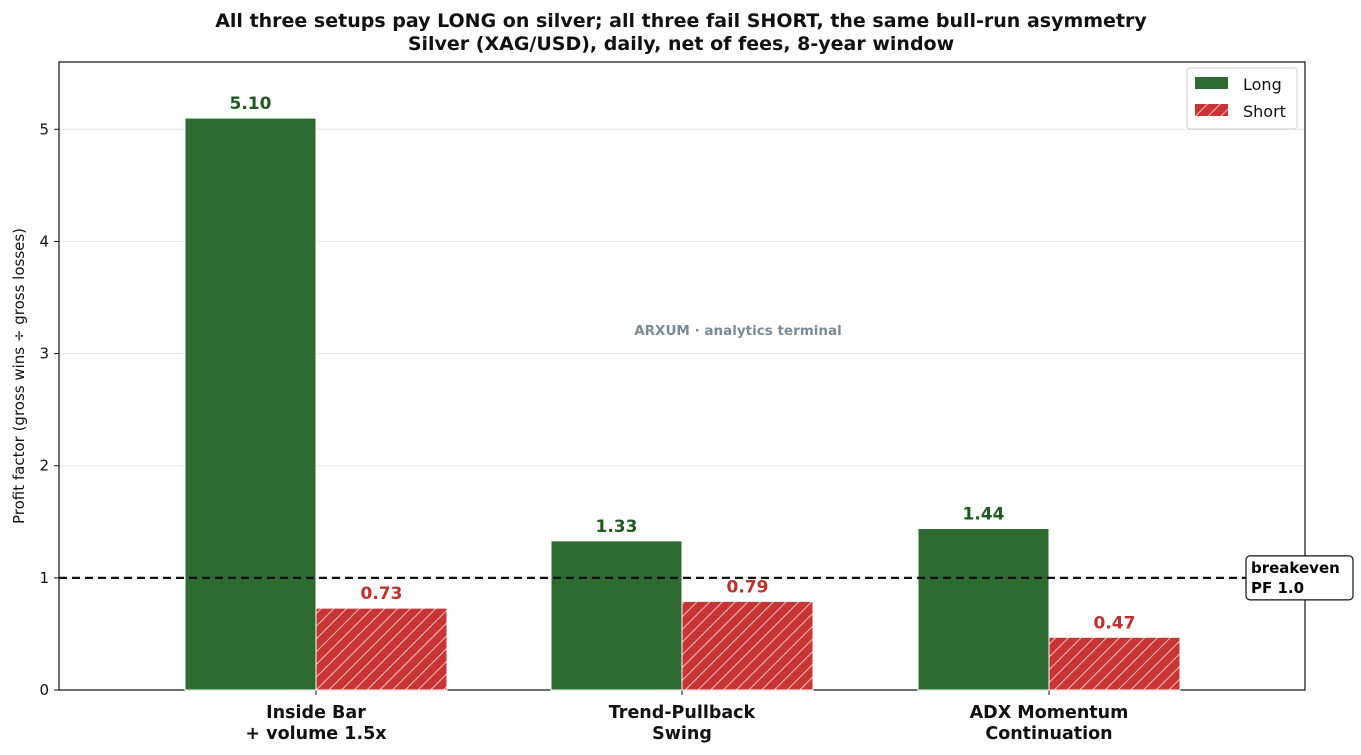  Describe the element at coordinates (1277, 588) in the screenshot. I see `breakeven-label: PF 1.0` at that location.